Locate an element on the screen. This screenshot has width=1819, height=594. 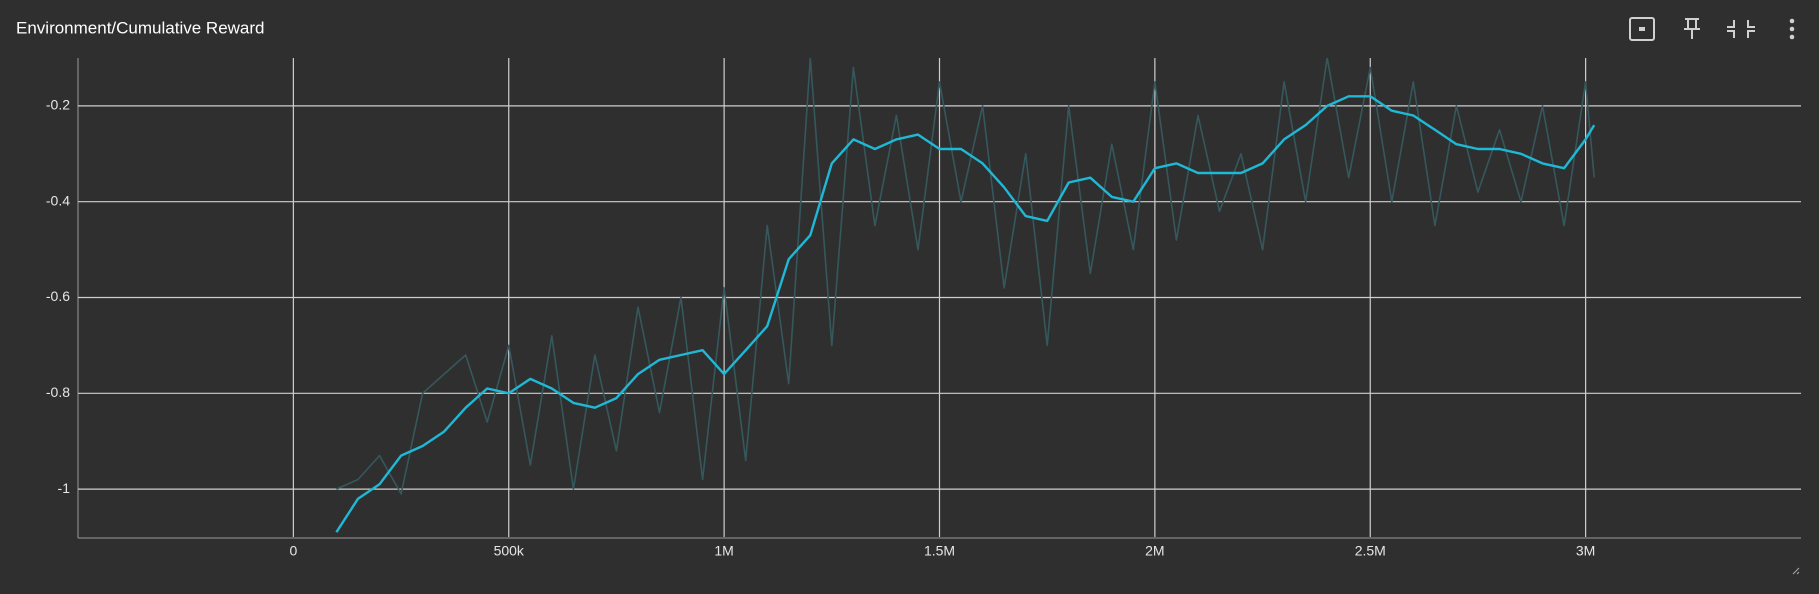
toolbar is located at coordinates (1712, 29).